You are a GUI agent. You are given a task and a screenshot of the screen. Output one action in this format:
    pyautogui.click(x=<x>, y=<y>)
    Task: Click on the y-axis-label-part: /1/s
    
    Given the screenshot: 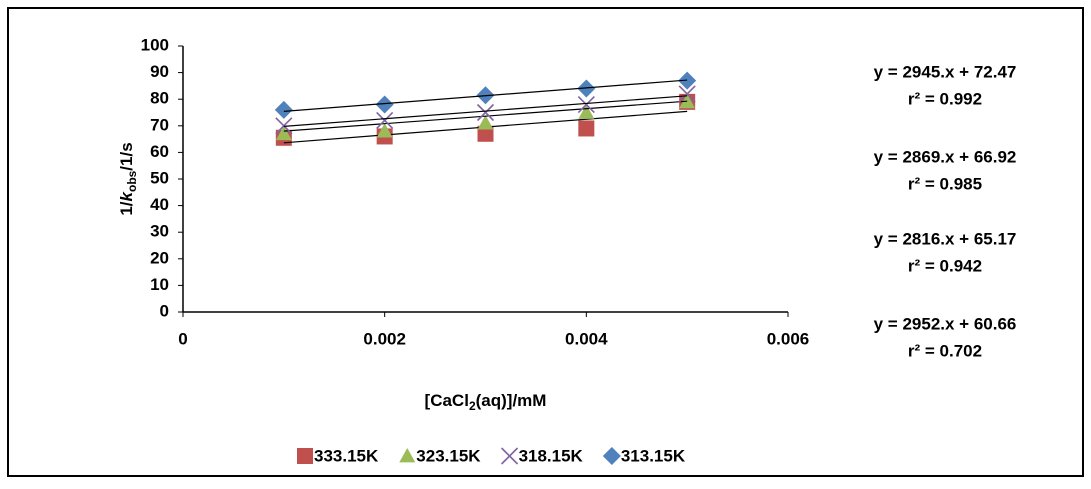 What is the action you would take?
    pyautogui.click(x=126, y=156)
    